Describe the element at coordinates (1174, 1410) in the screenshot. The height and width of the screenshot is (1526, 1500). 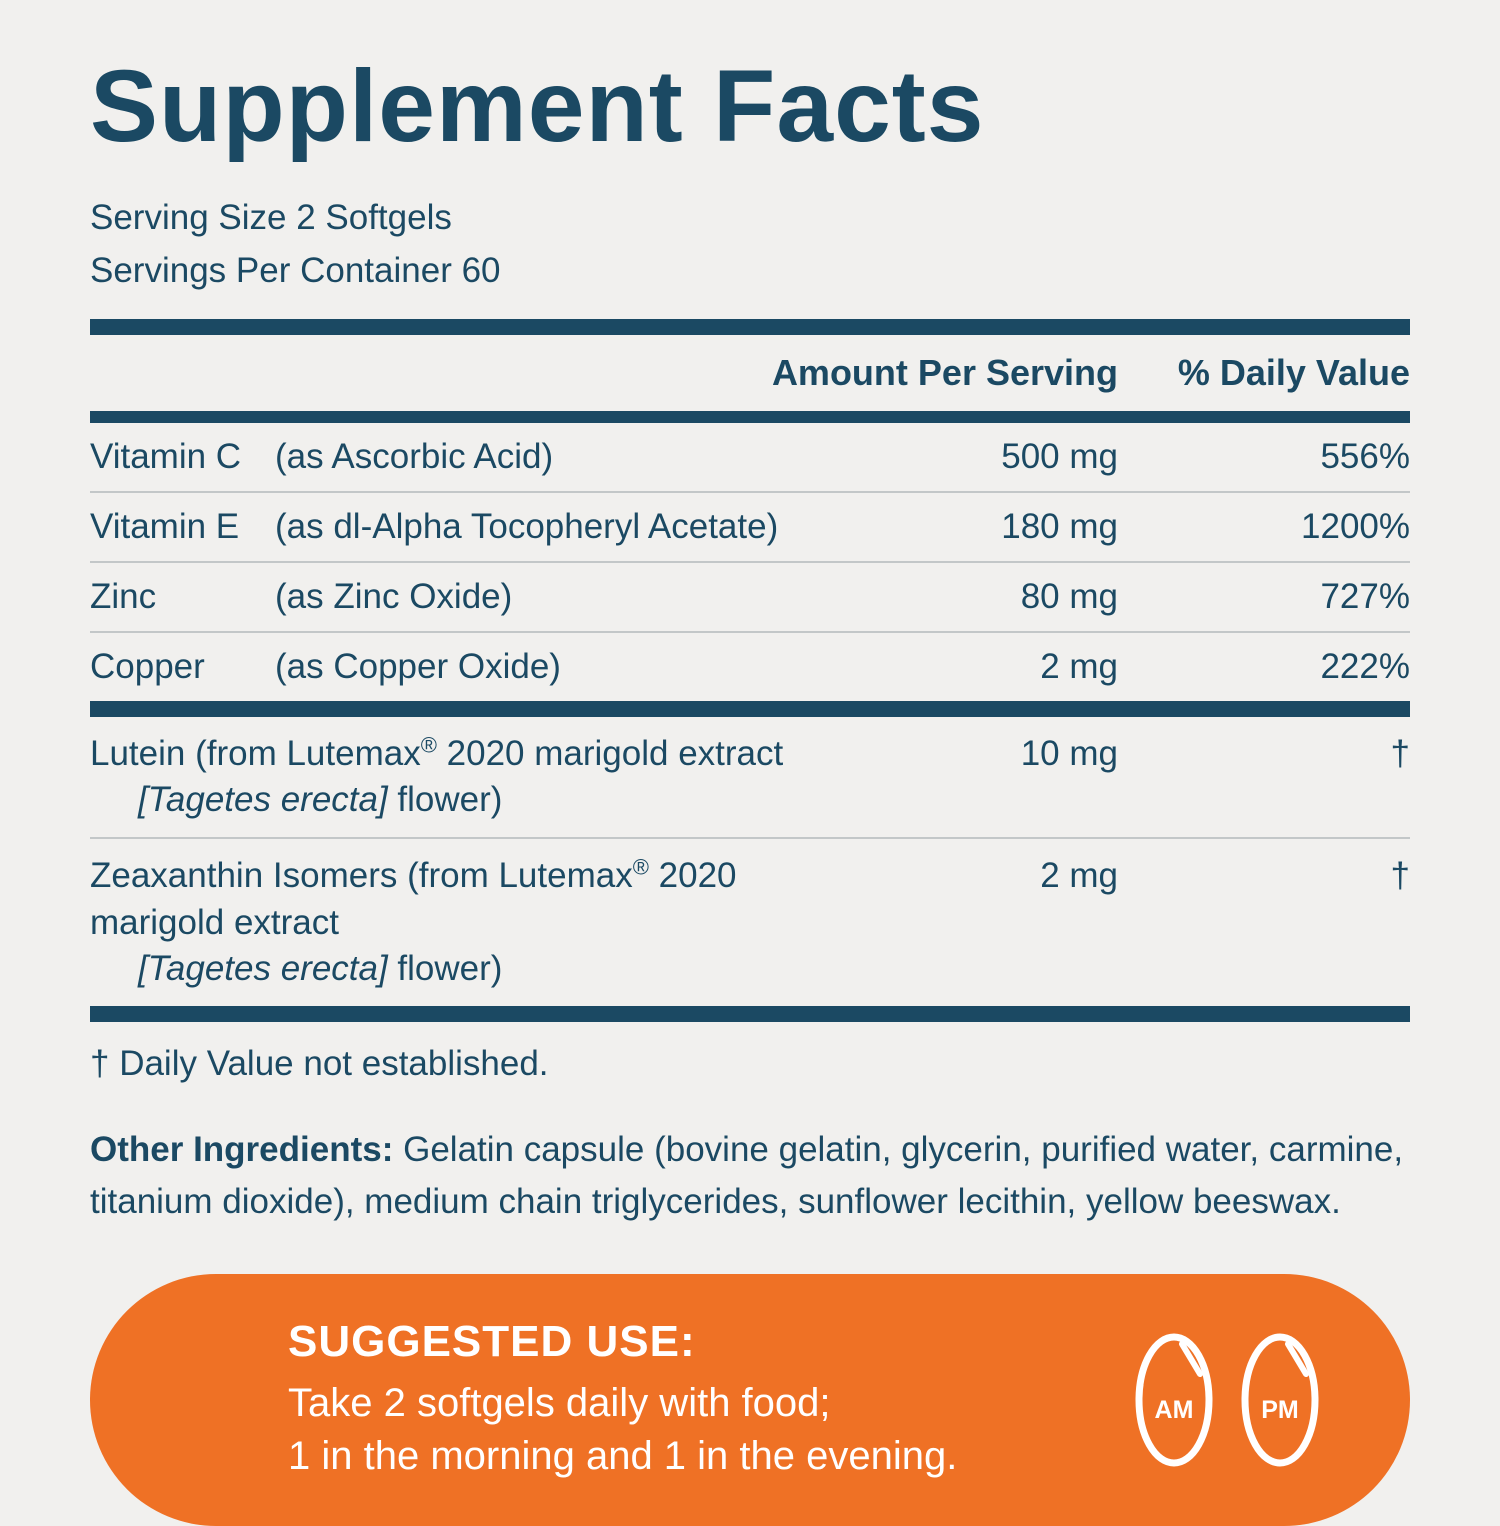
I see `am-label: AM` at that location.